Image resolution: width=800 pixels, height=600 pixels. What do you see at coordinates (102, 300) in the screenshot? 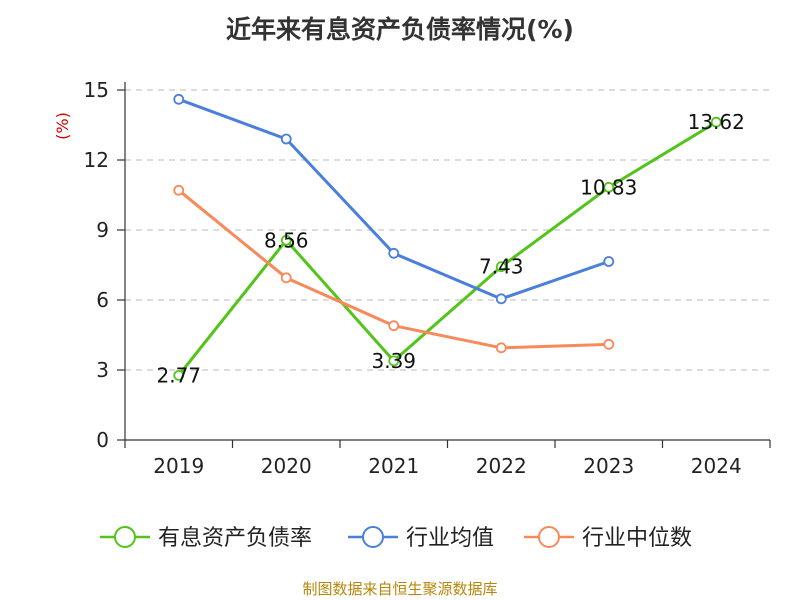
I see `y-tick-label: 6` at bounding box center [102, 300].